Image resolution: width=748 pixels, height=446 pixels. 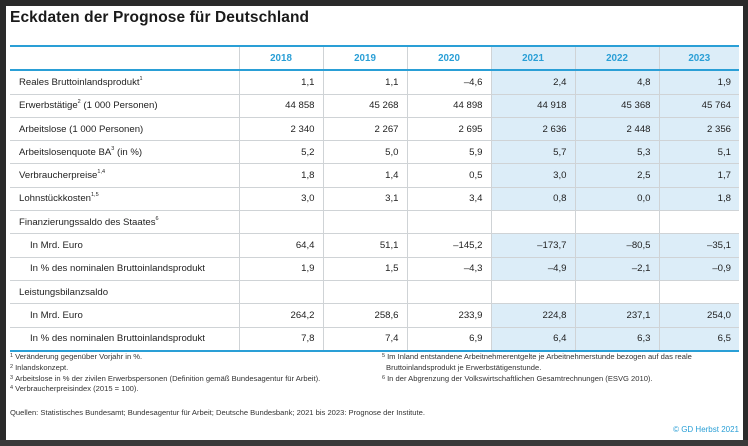 I want to click on footnote: 4 Verbraucherpreisindex (2015 = 100)., so click(x=74, y=389).